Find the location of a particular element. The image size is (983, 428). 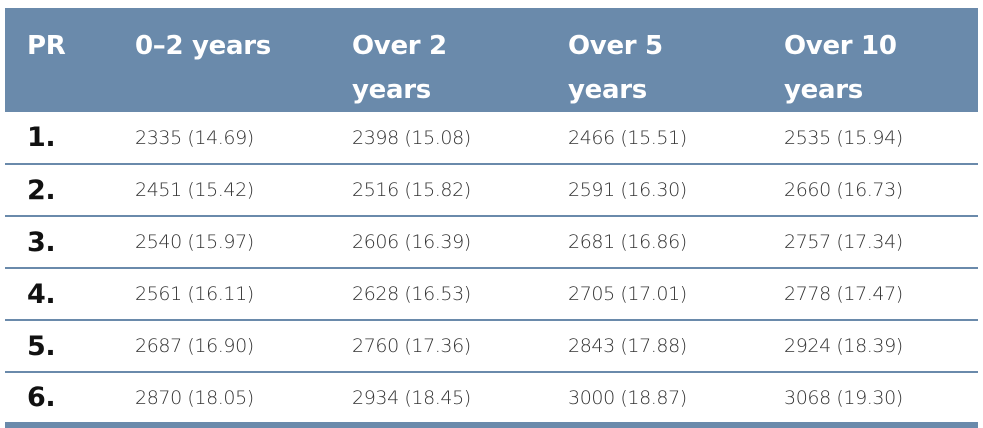

row-label: 5. is located at coordinates (67, 346).